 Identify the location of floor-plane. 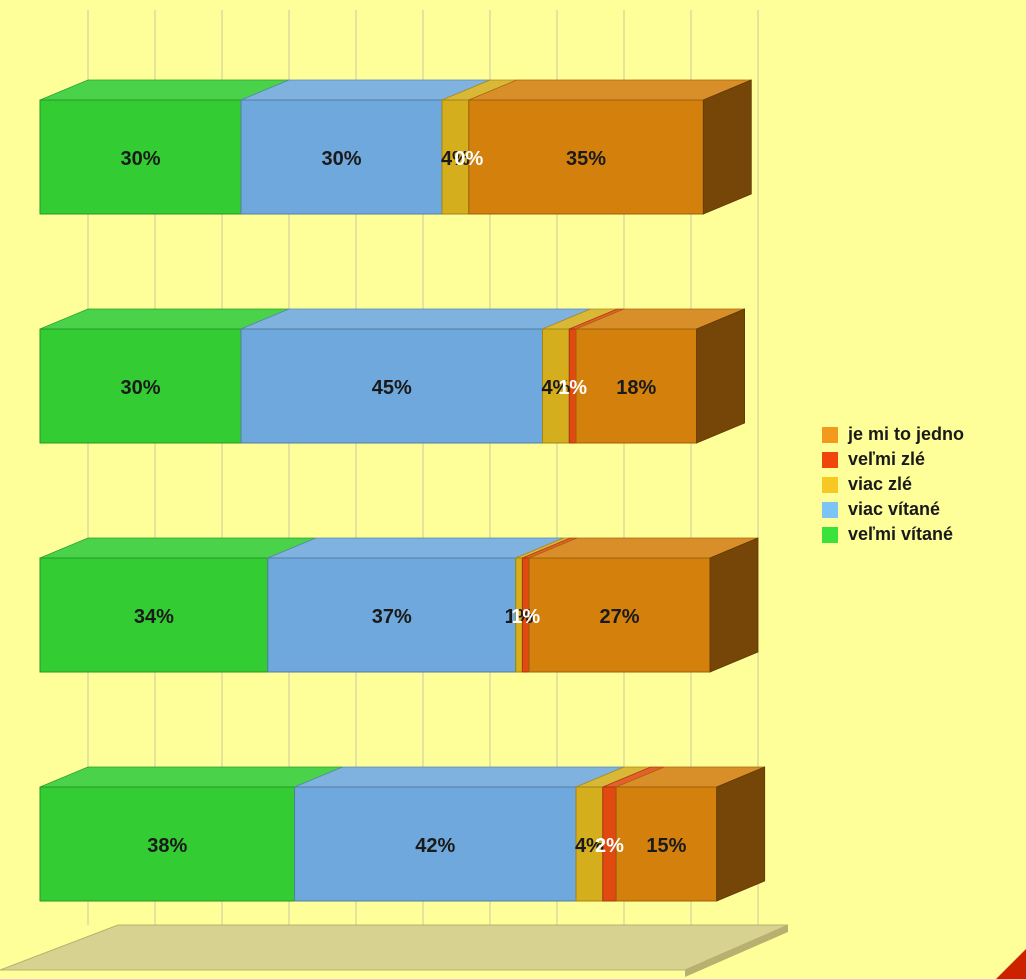
(394, 947).